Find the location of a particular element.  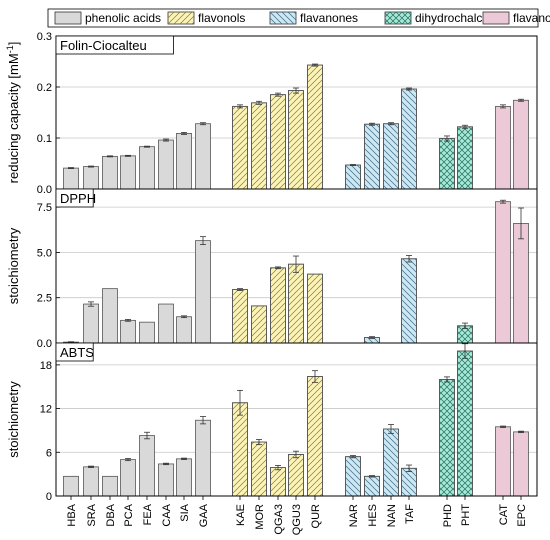

y-tick-label: 18 is located at coordinates (46, 366).